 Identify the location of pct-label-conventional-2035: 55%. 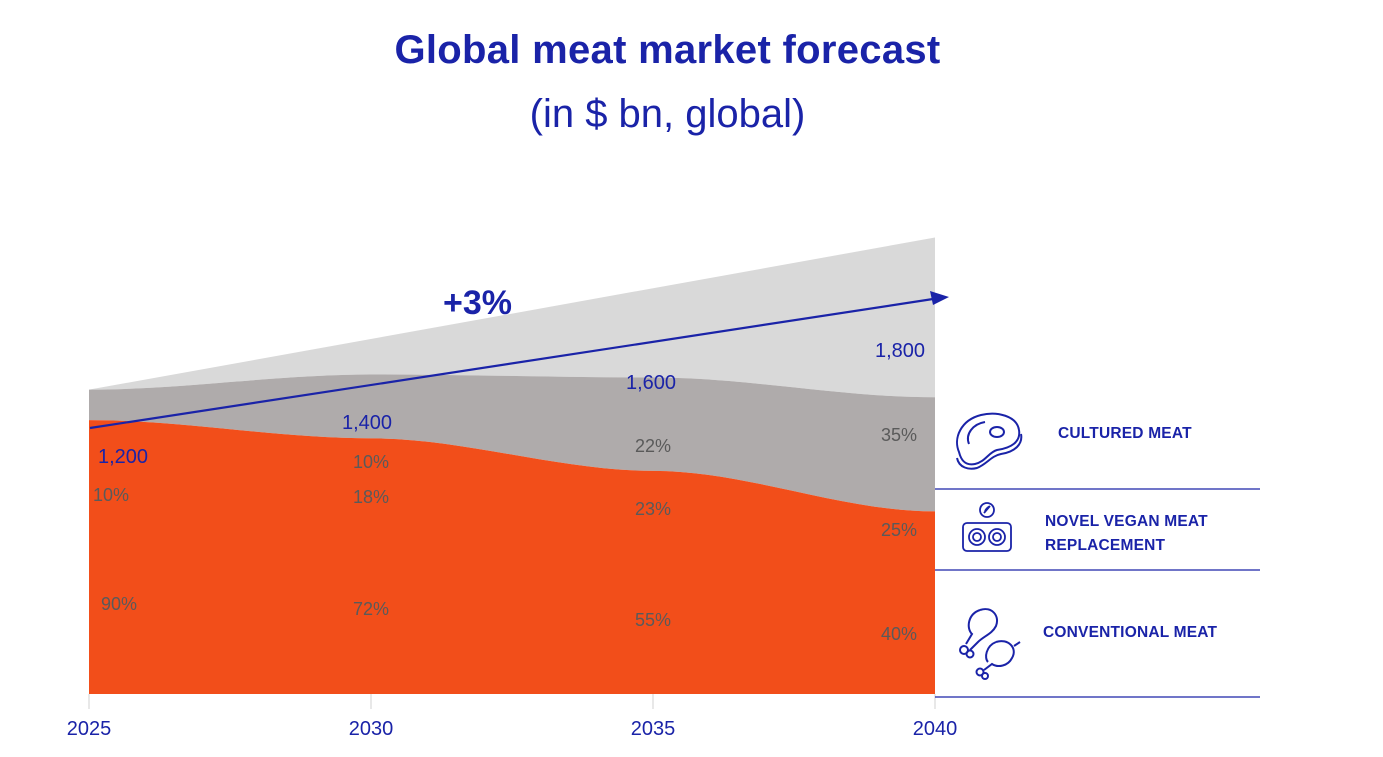
(653, 620).